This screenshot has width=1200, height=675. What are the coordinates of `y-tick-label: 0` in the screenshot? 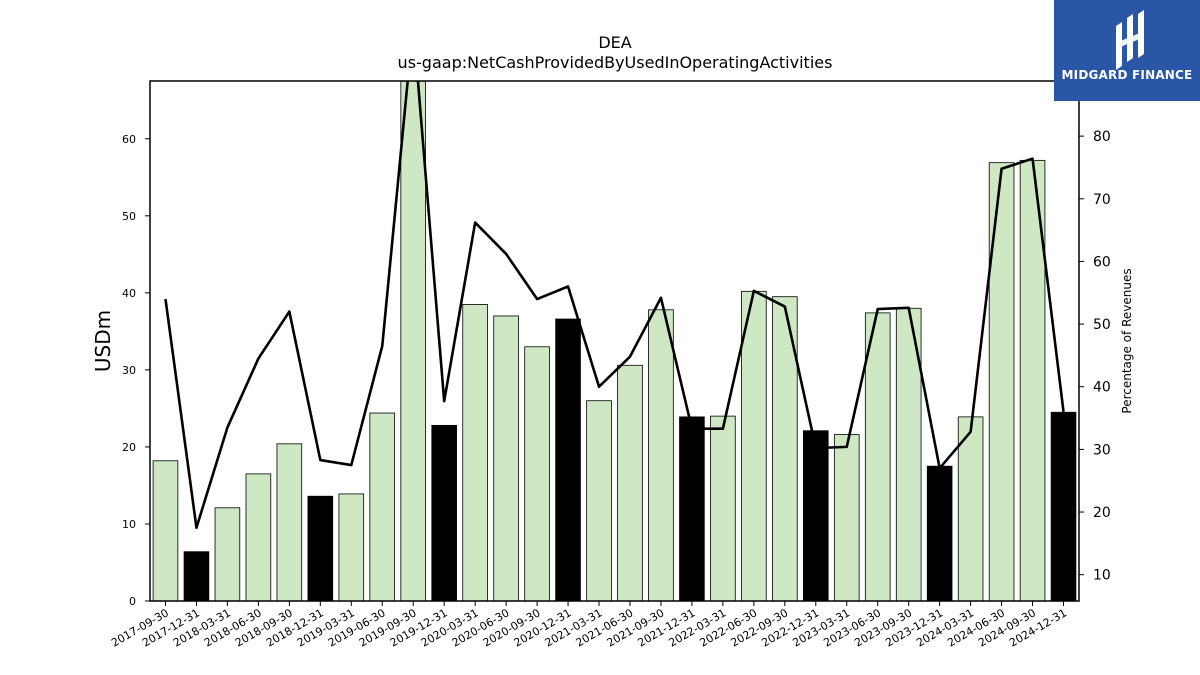 It's located at (132, 601).